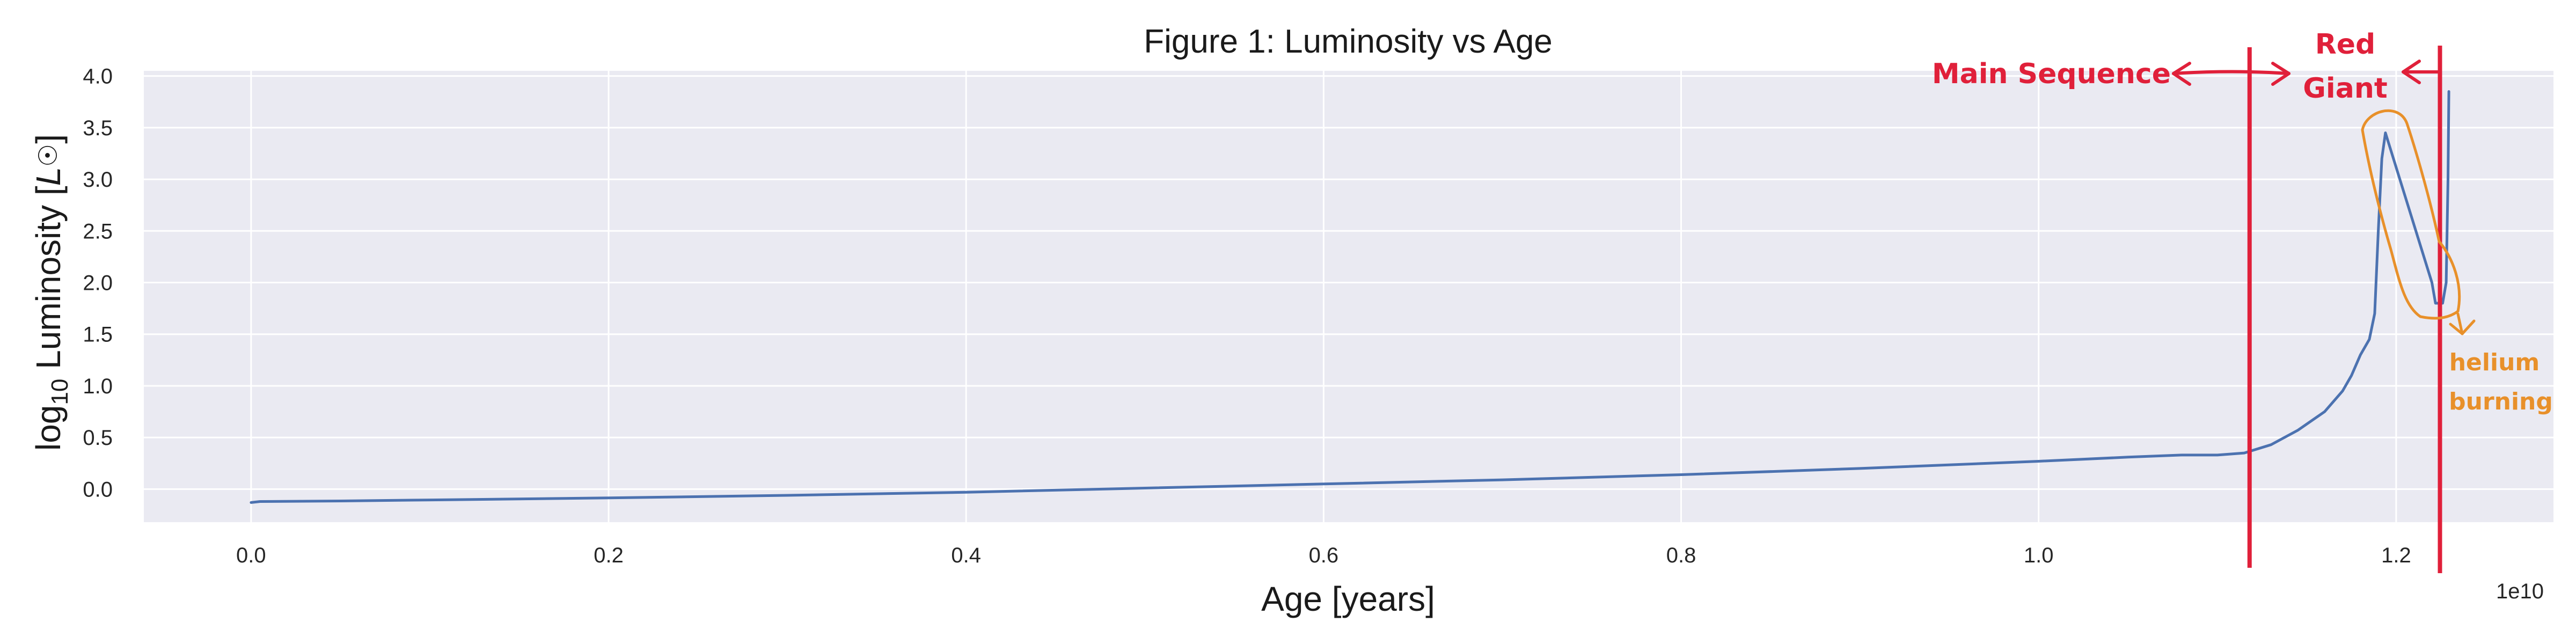  I want to click on helium-burning-loop, so click(2418, 222).